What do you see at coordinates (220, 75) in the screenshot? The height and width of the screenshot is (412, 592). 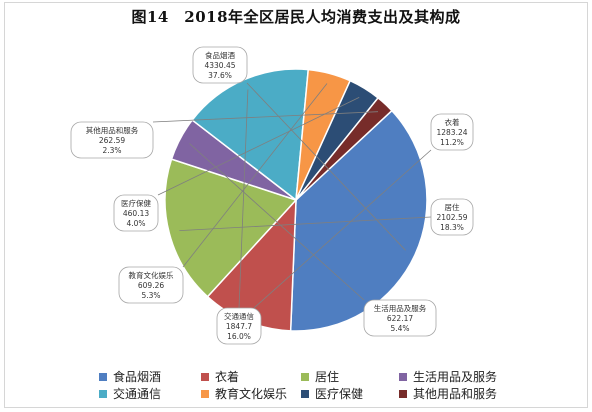 I see `data-label-pct-food: 37.6%` at bounding box center [220, 75].